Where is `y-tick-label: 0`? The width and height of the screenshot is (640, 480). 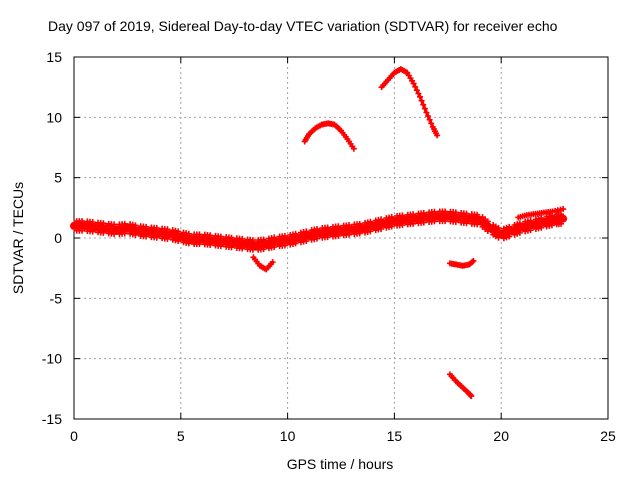 y-tick-label: 0 is located at coordinates (58, 238).